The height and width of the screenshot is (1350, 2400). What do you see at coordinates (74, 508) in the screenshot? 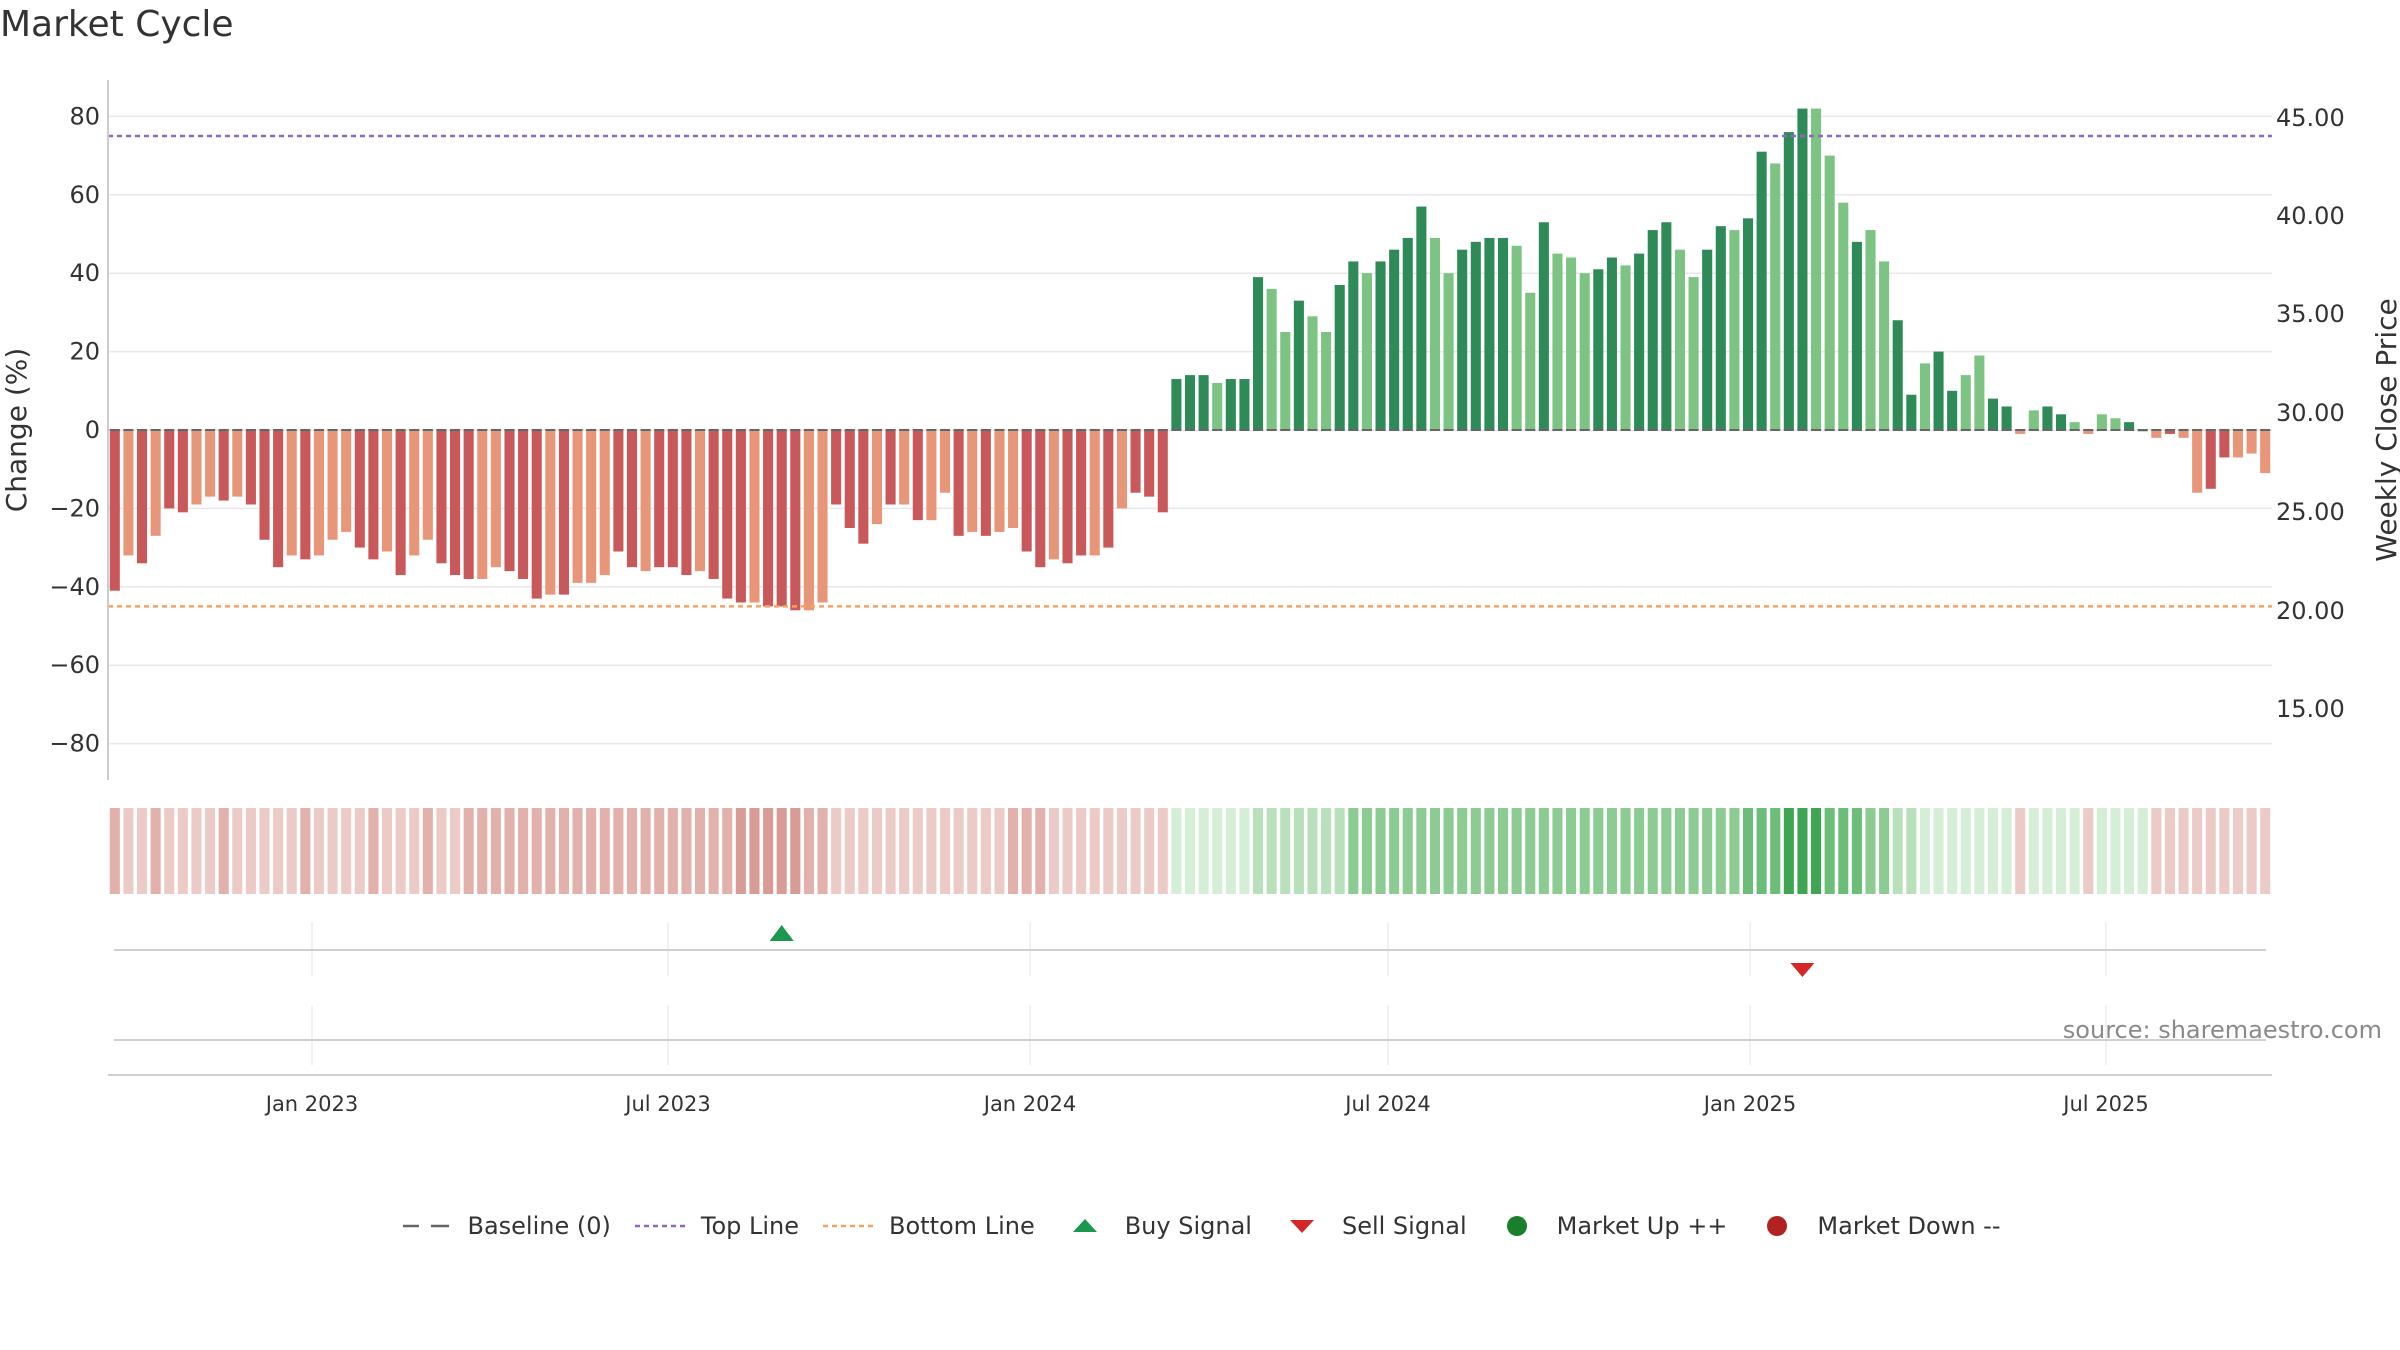
I see `y-tick-label: −20` at bounding box center [74, 508].